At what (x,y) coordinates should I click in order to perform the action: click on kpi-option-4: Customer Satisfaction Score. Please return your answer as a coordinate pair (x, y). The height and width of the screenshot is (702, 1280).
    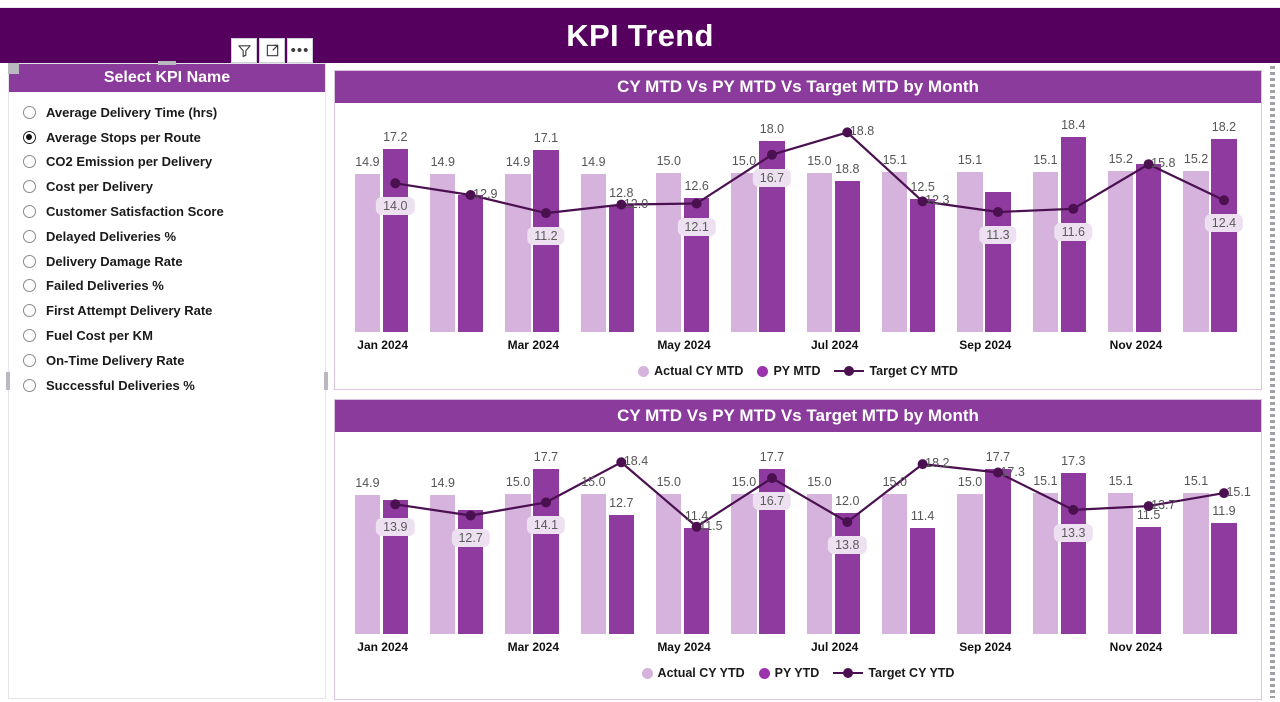
    Looking at the image, I should click on (174, 211).